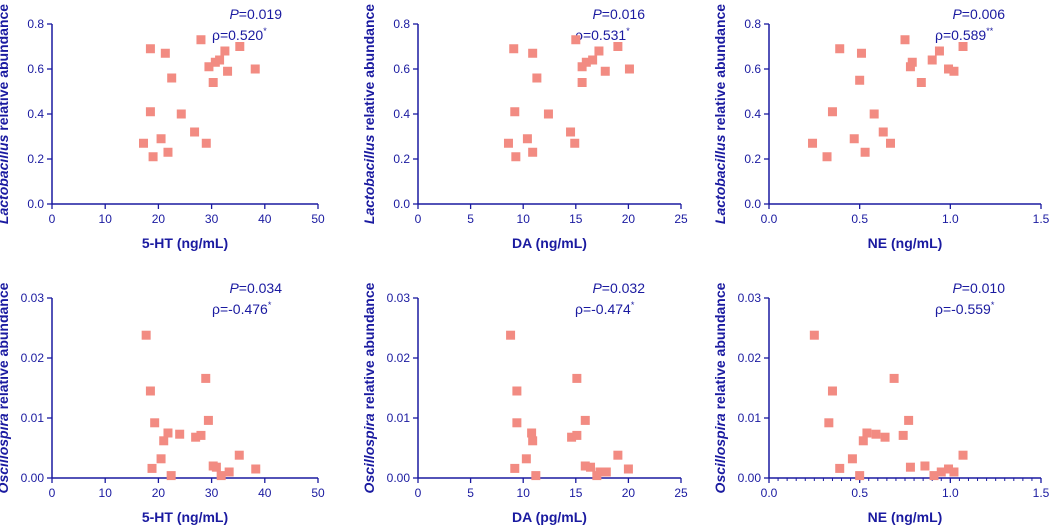 The width and height of the screenshot is (1052, 532). I want to click on x-axis-title: NE (ng/mL), so click(905, 243).